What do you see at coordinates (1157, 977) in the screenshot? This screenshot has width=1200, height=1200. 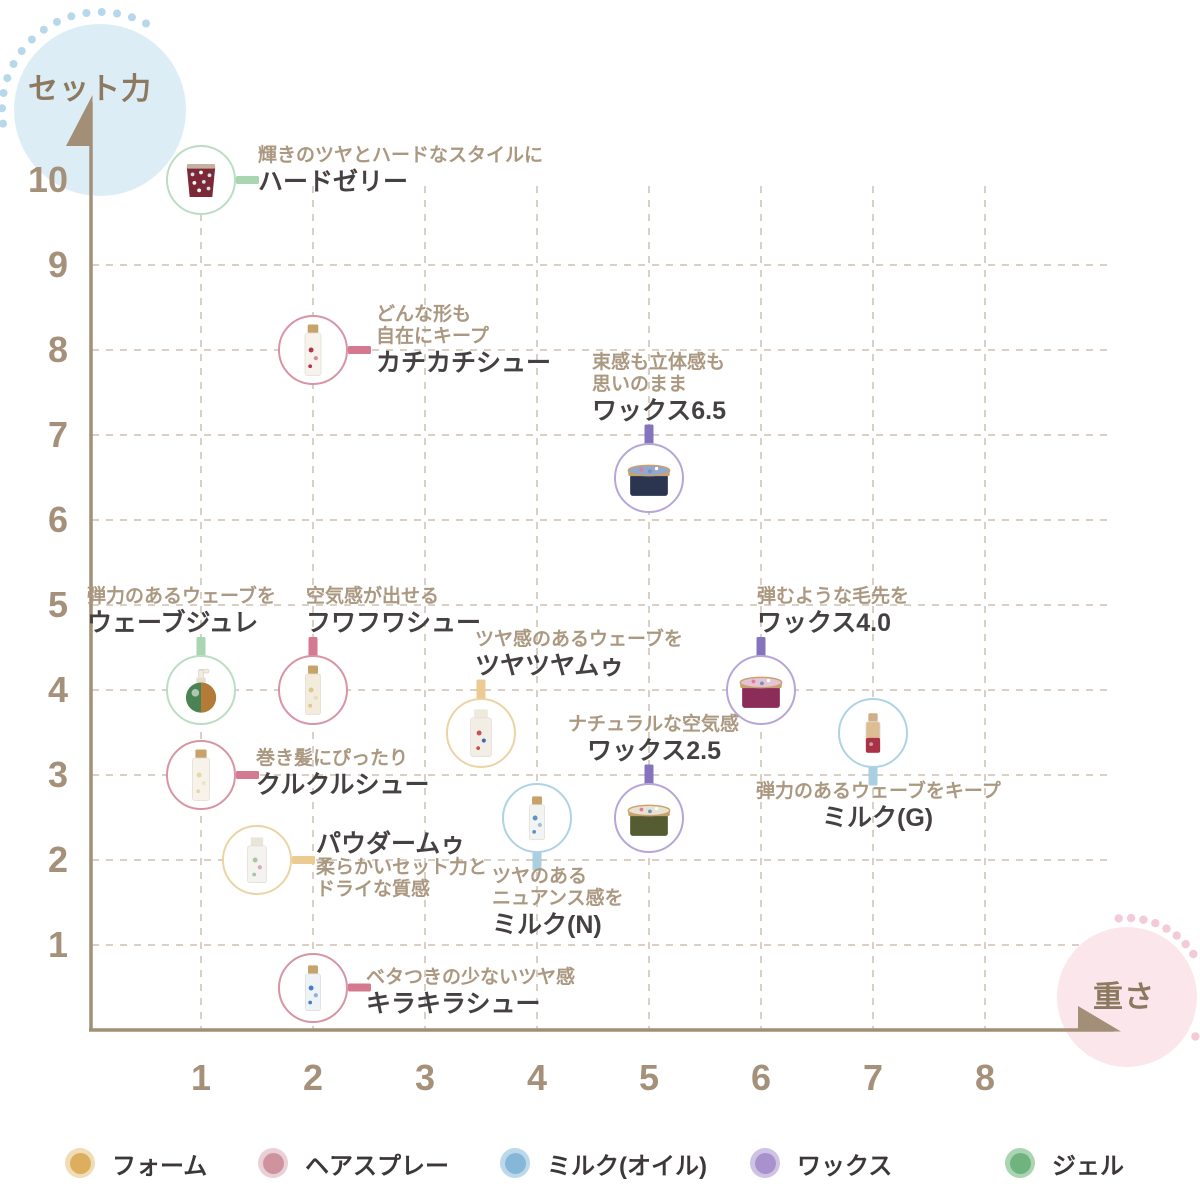 I see `x-bubble-dot-arc` at bounding box center [1157, 977].